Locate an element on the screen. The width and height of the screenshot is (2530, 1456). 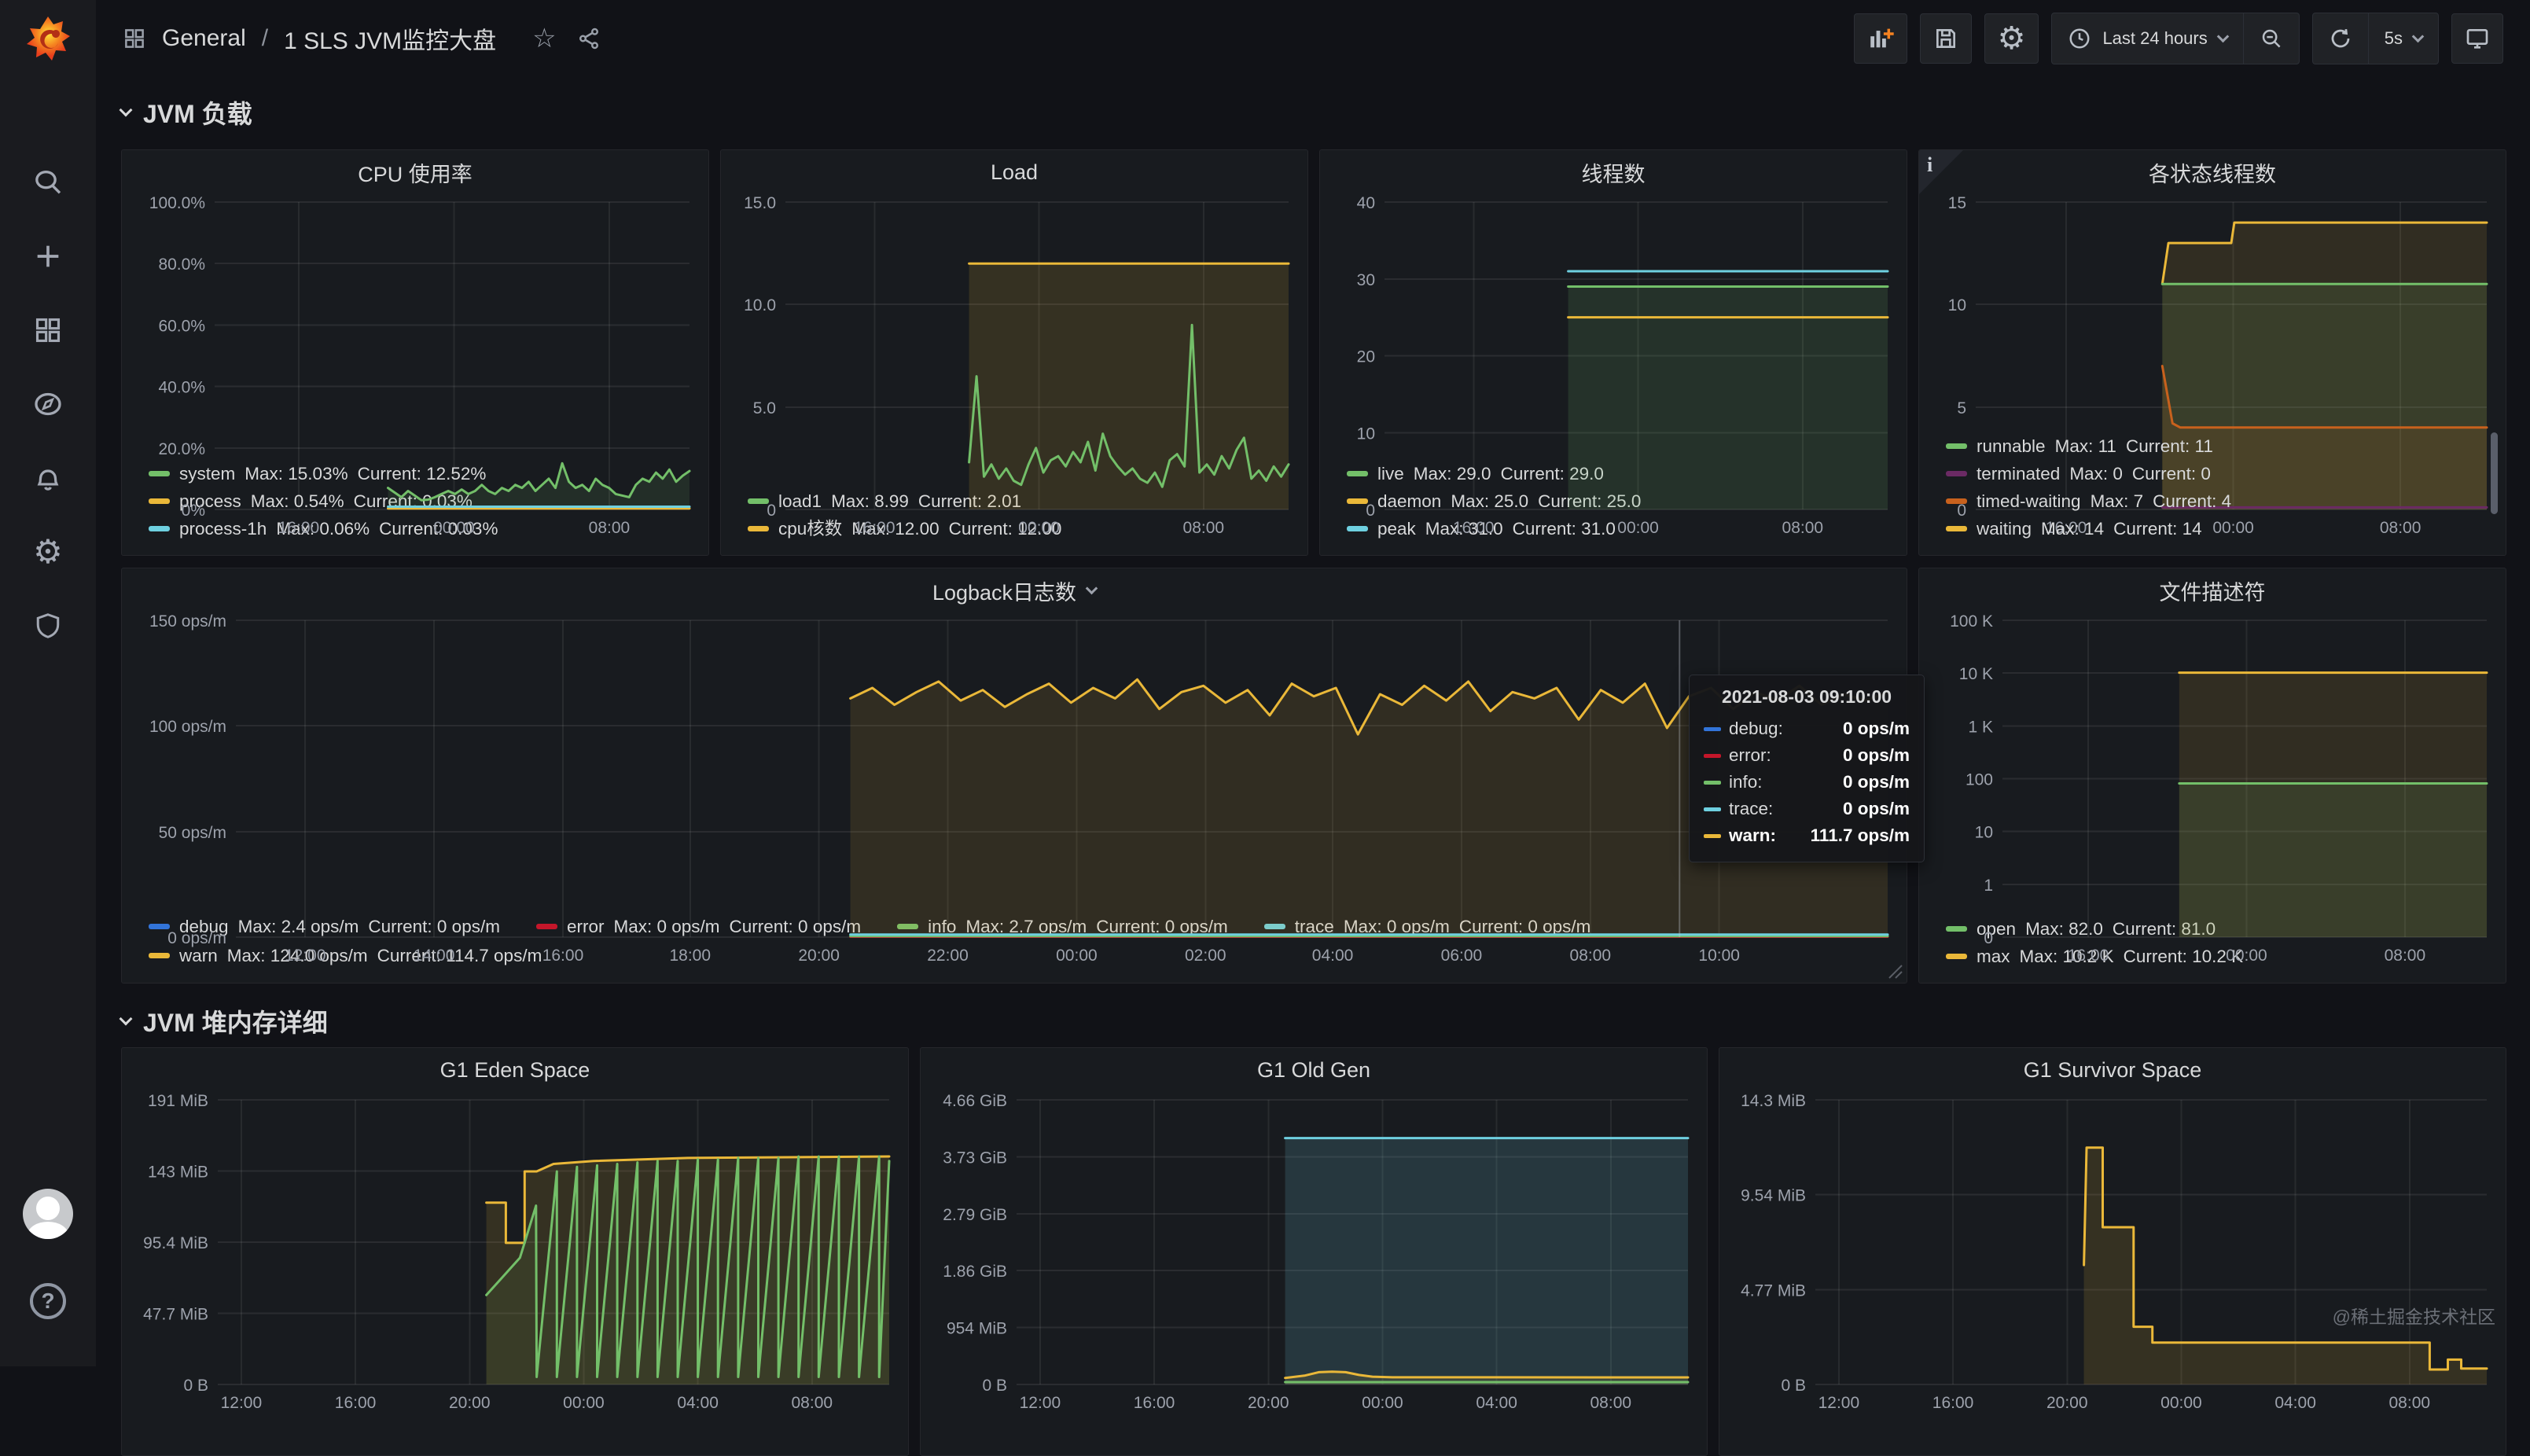
svg-text: 5 is located at coordinates (1961, 408).